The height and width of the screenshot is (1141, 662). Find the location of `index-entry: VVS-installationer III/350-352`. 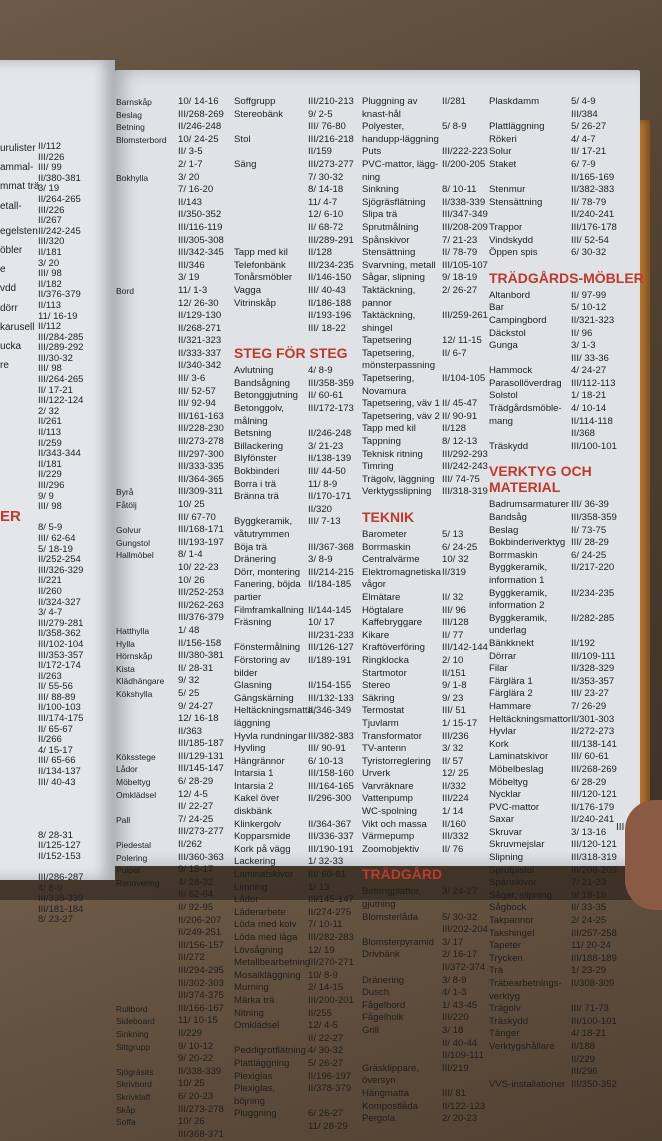

index-entry: VVS-installationer III/350-352 is located at coordinates (575, 1085).